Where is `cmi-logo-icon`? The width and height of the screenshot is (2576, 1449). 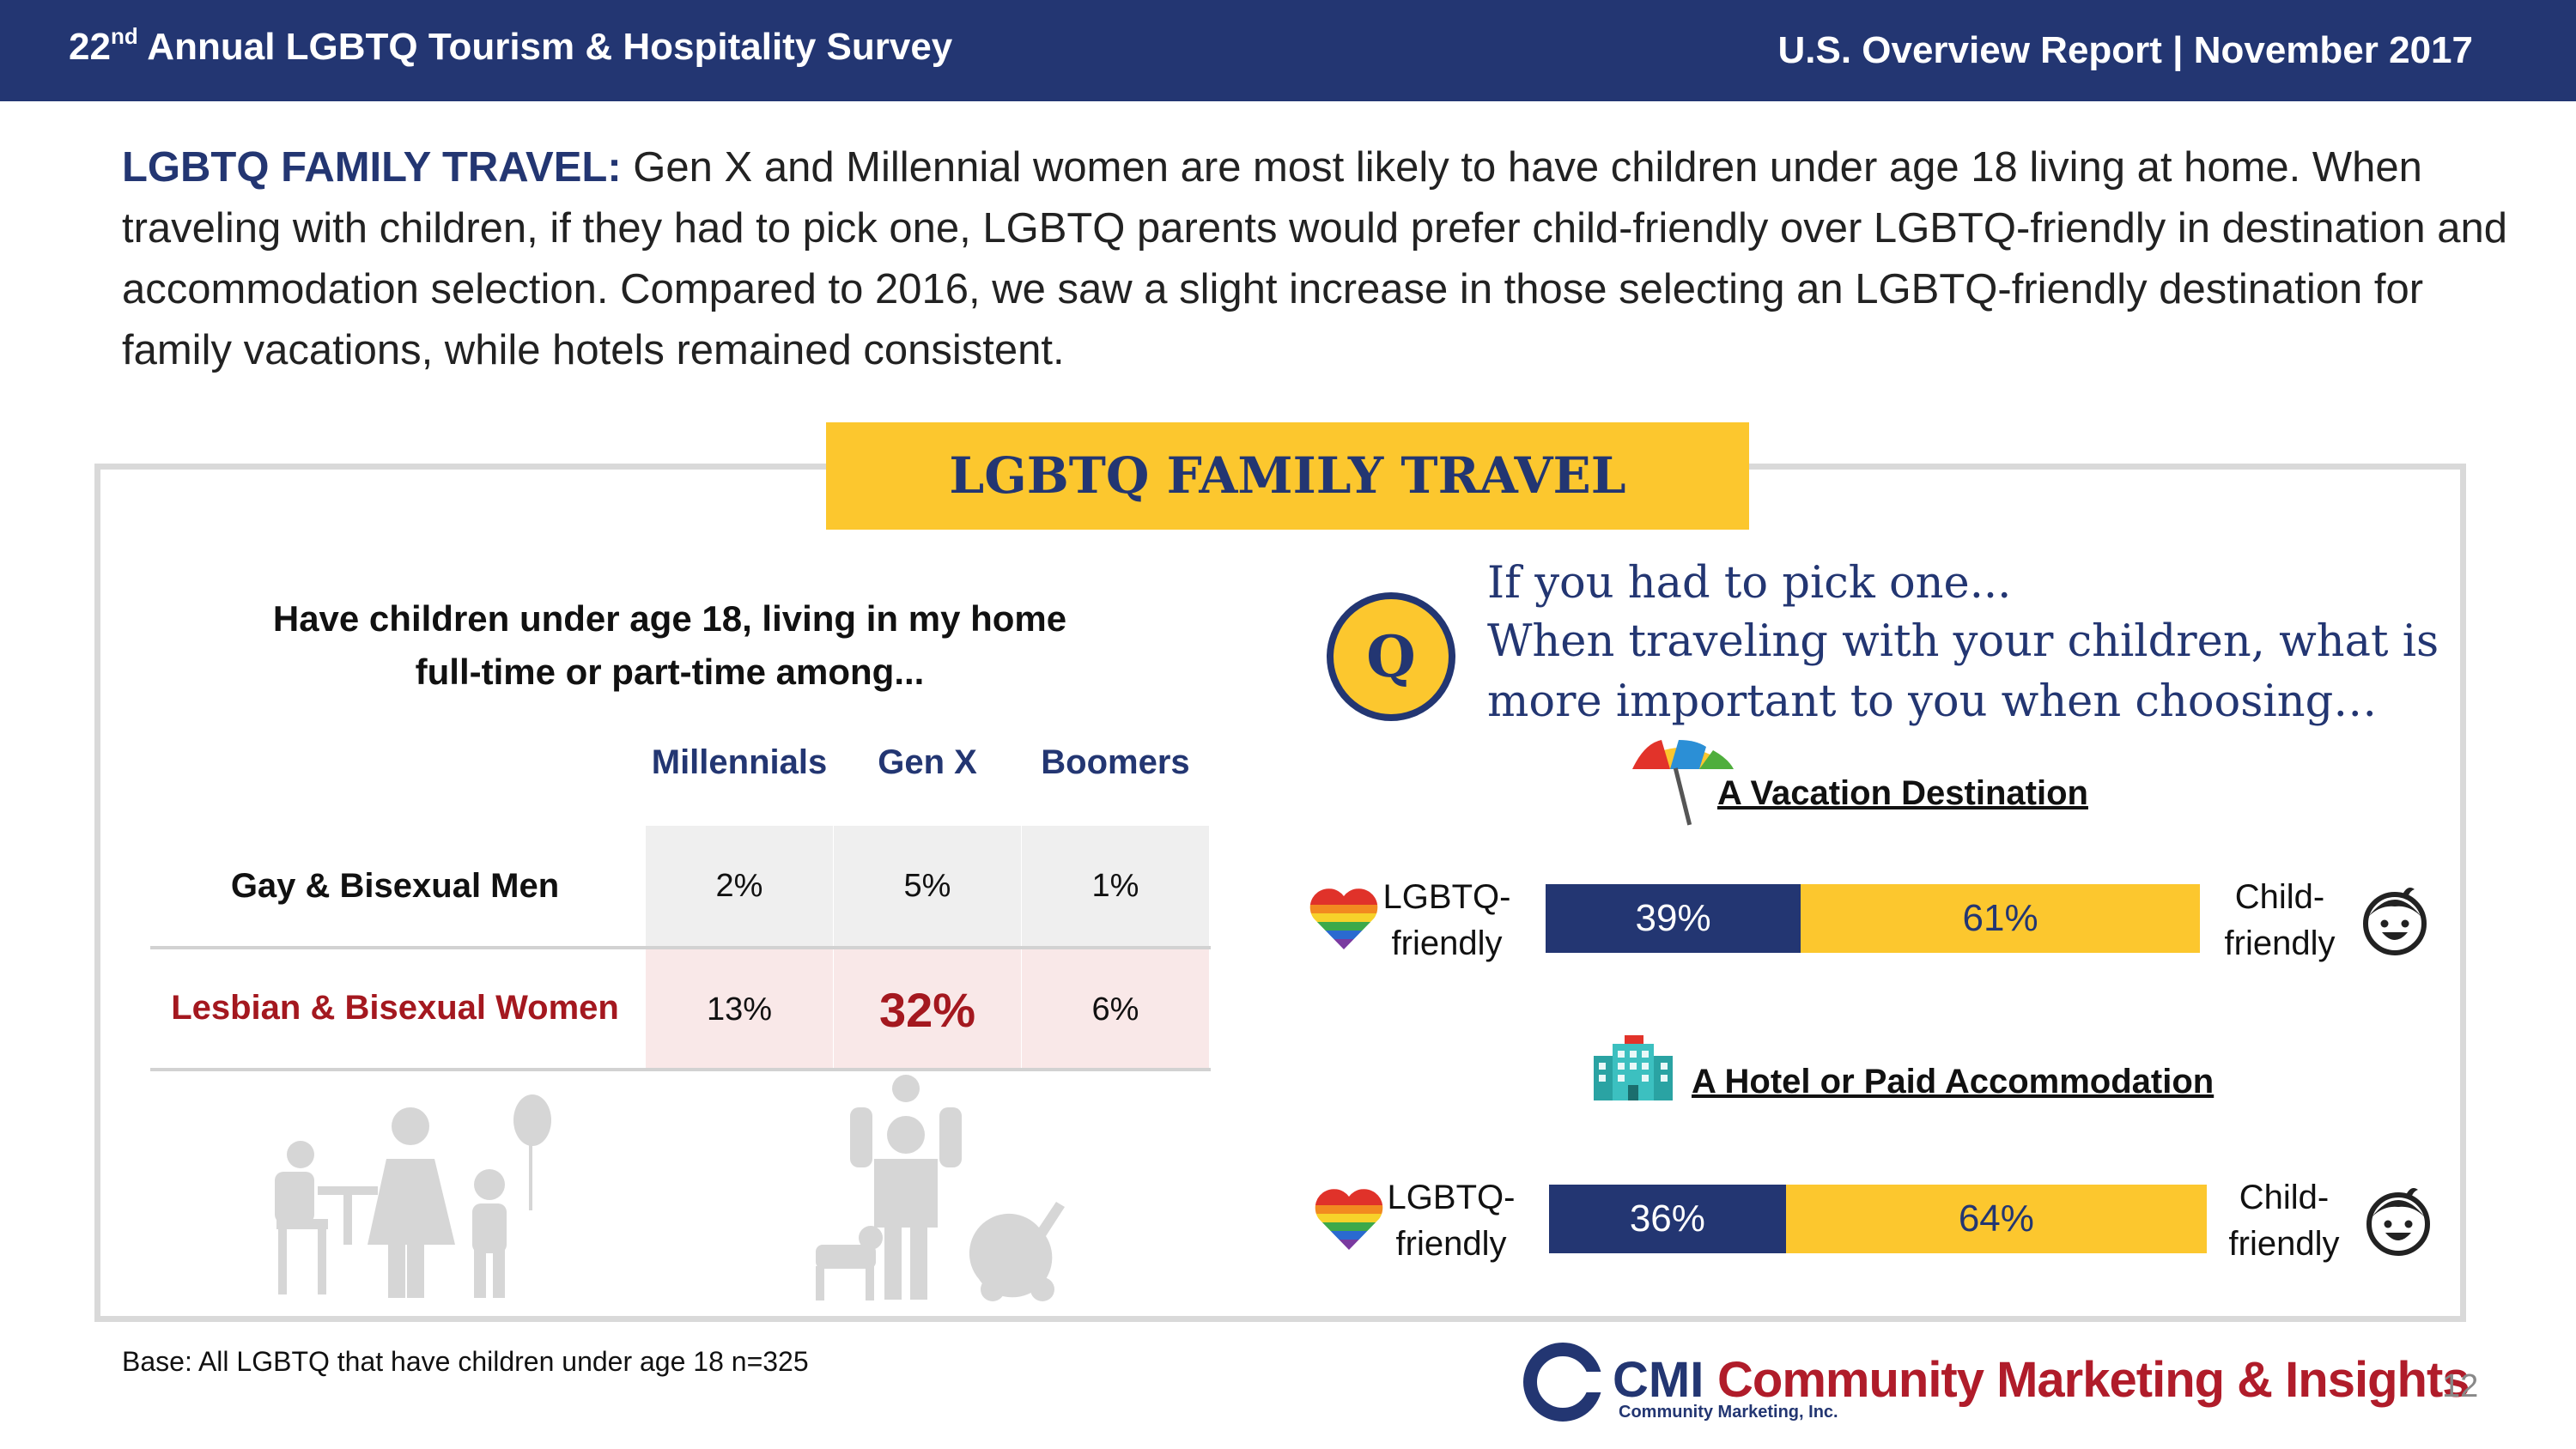 cmi-logo-icon is located at coordinates (1564, 1382).